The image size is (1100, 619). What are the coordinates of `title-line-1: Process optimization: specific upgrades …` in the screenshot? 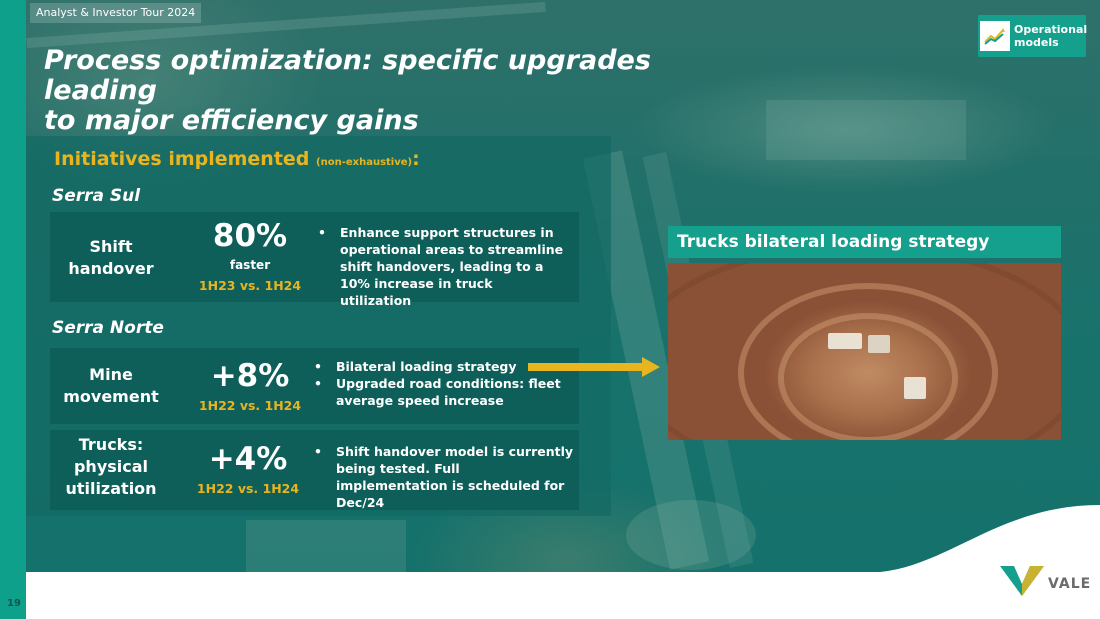 It's located at (347, 75).